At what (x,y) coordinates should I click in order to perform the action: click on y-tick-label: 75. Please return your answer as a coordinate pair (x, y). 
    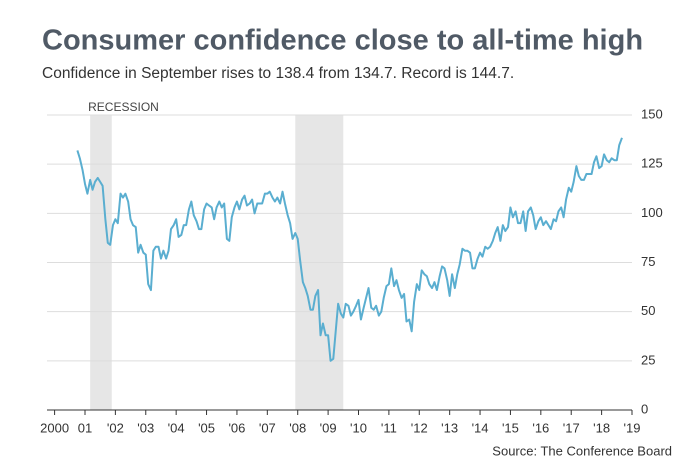
    Looking at the image, I should click on (648, 261).